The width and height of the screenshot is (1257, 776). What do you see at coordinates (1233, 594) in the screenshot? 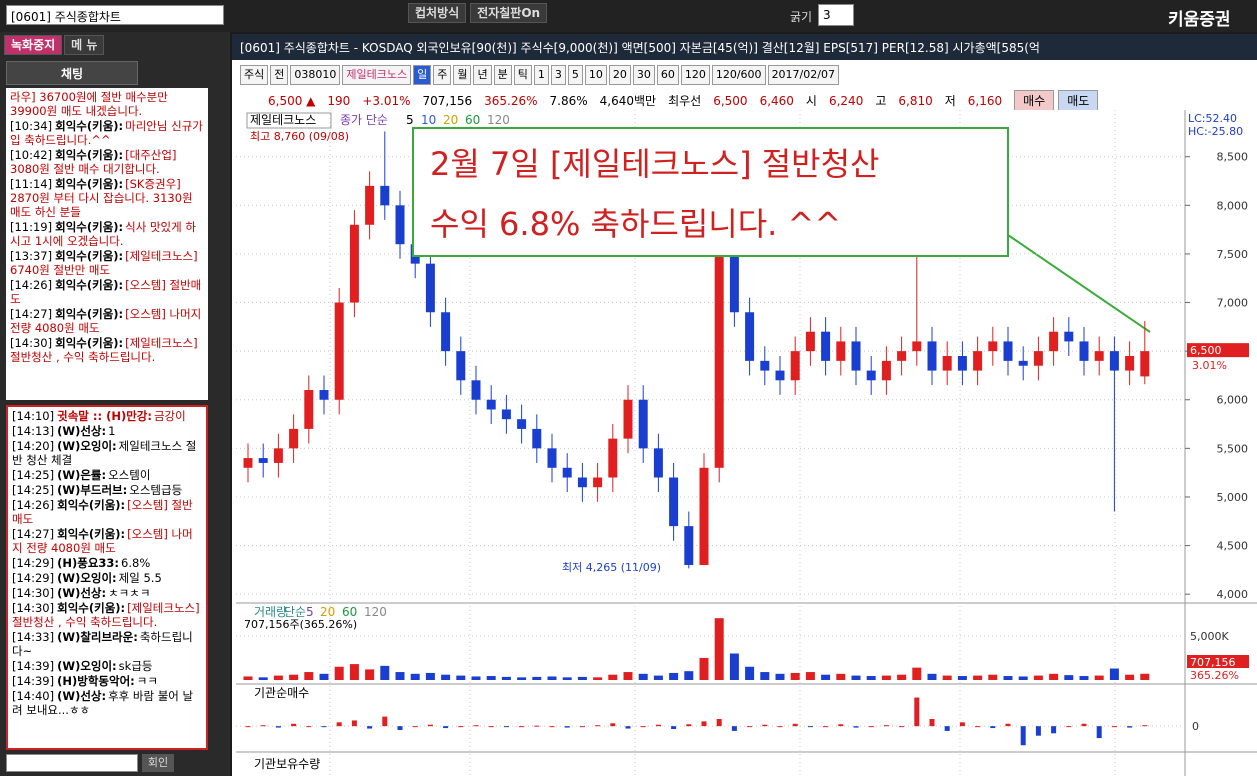
I see `y-tick-label: 4,000` at bounding box center [1233, 594].